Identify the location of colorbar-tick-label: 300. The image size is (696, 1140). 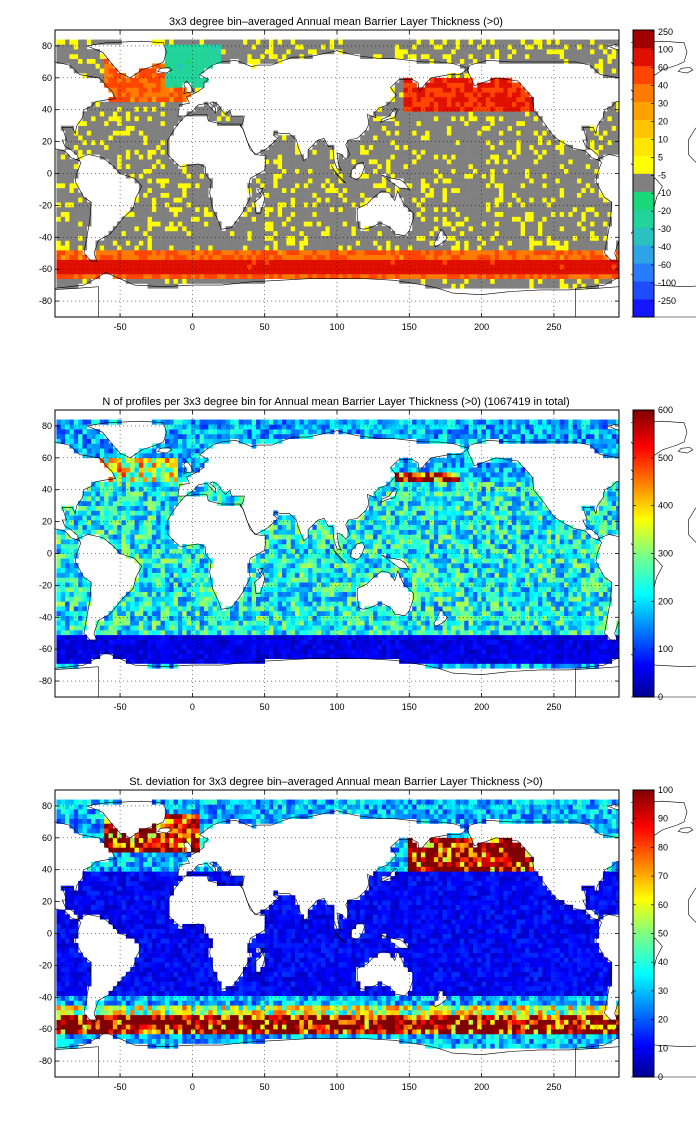
(665, 554).